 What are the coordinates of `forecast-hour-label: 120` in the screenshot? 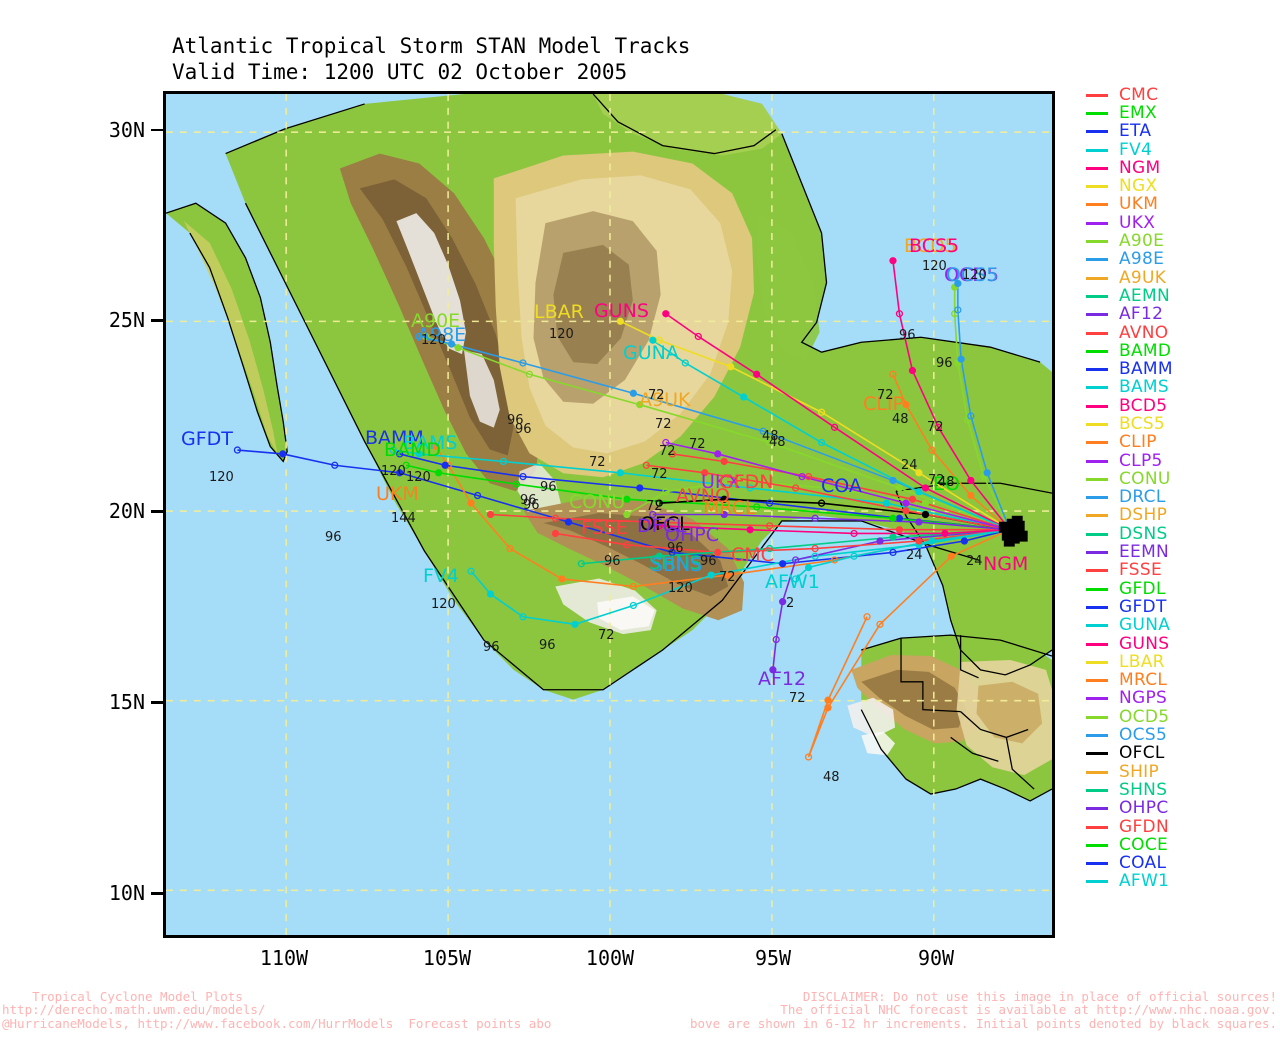 It's located at (393, 471).